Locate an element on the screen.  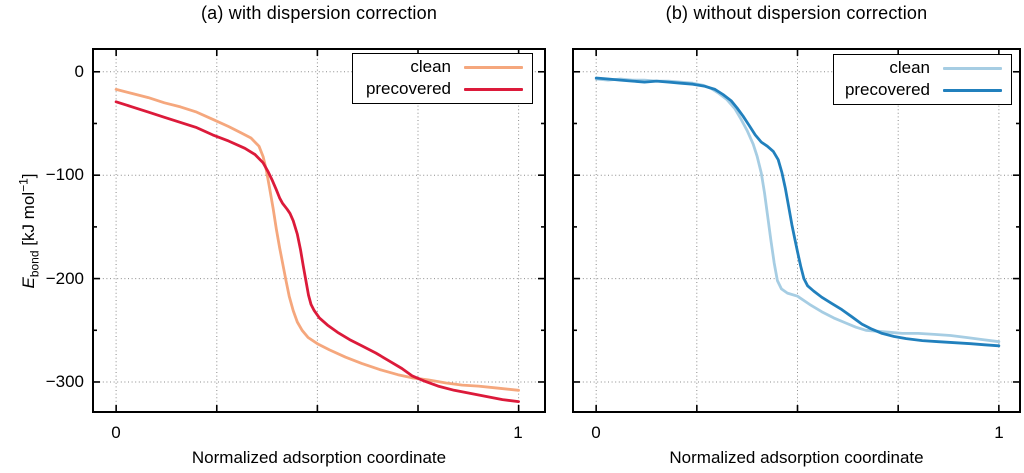
y-axis-subscript: bond is located at coordinates (34, 264).